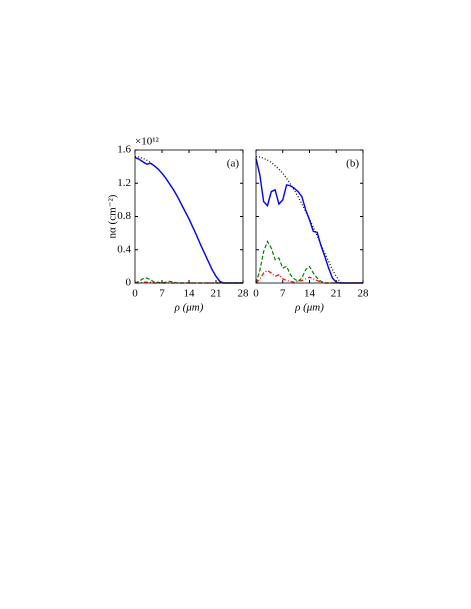  Describe the element at coordinates (124, 249) in the screenshot. I see `y-tick-label: 0.4` at that location.